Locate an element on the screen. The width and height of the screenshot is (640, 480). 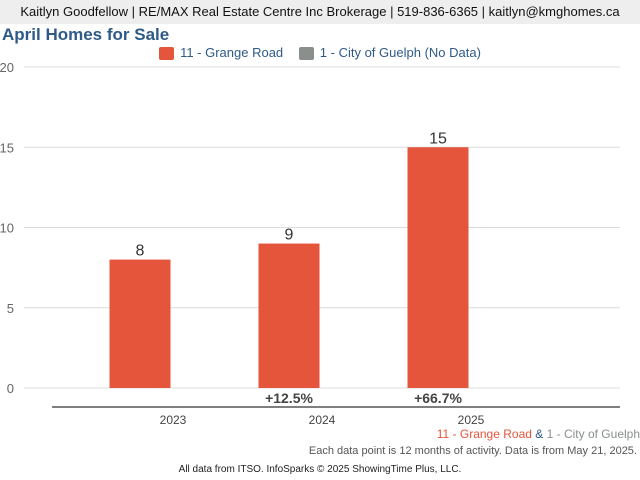
x-tick-label: 2023 is located at coordinates (173, 420).